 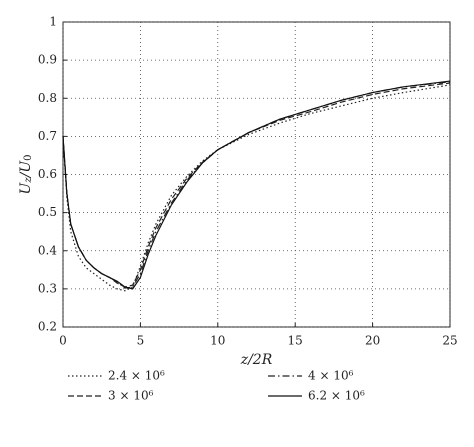 I want to click on legend-label: 6.2 × 10⁶, so click(x=336, y=396).